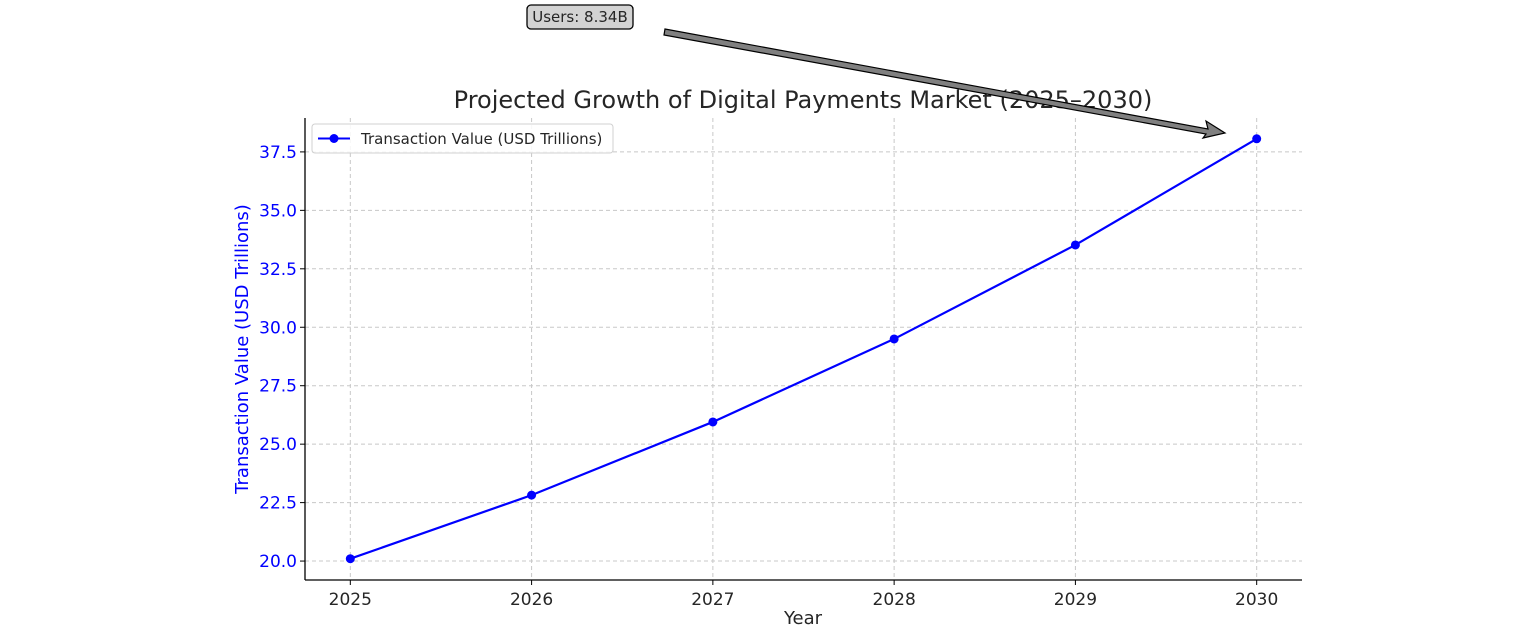 The image size is (1536, 640). What do you see at coordinates (803, 618) in the screenshot?
I see `x-axis-label: Year` at bounding box center [803, 618].